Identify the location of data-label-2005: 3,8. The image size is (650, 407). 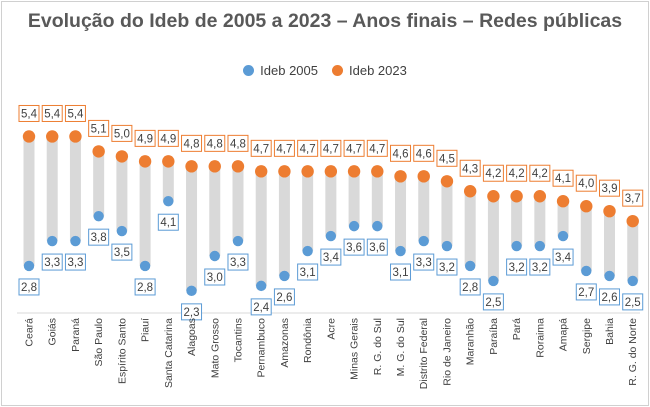
(99, 238).